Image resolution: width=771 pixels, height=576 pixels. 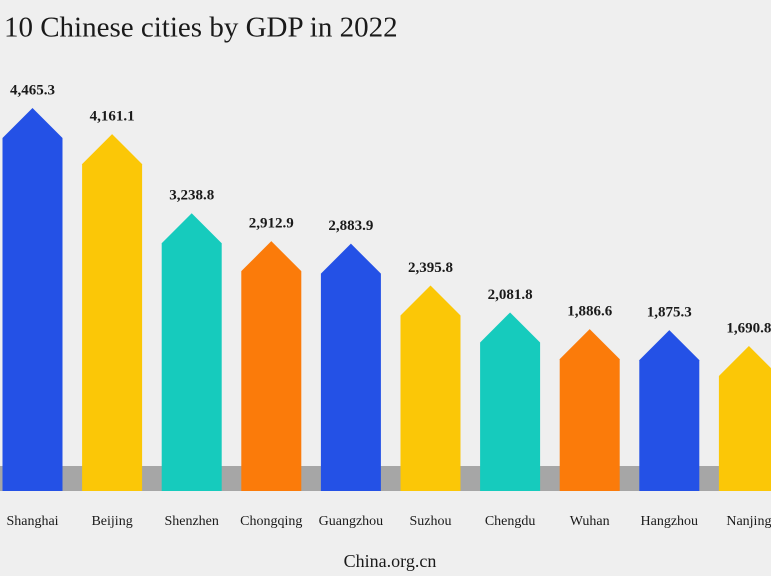 I want to click on x-tick-label: Hangzhou, so click(x=670, y=521).